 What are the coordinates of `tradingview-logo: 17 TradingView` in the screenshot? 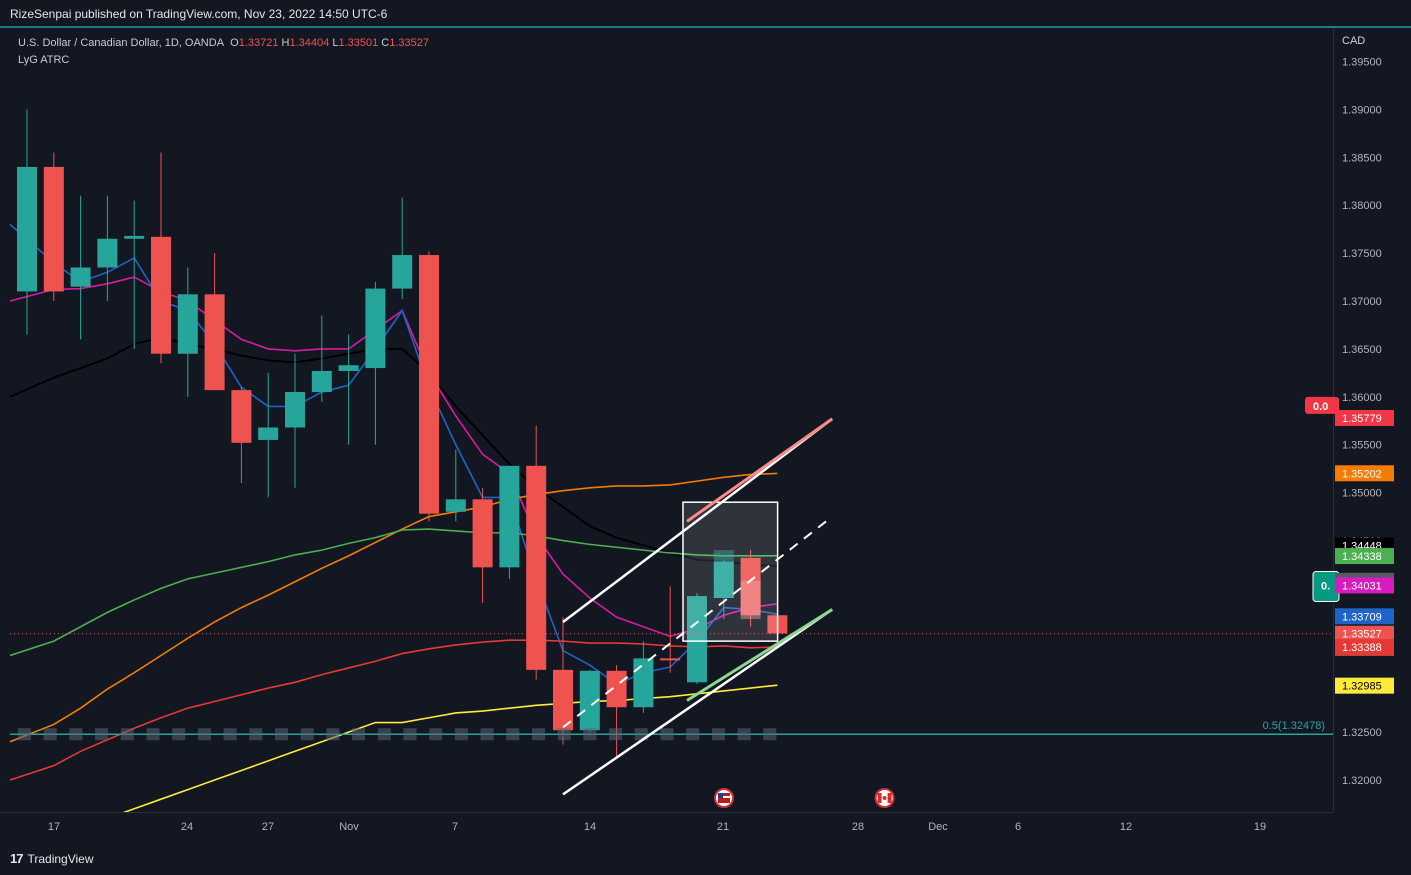 It's located at (52, 858).